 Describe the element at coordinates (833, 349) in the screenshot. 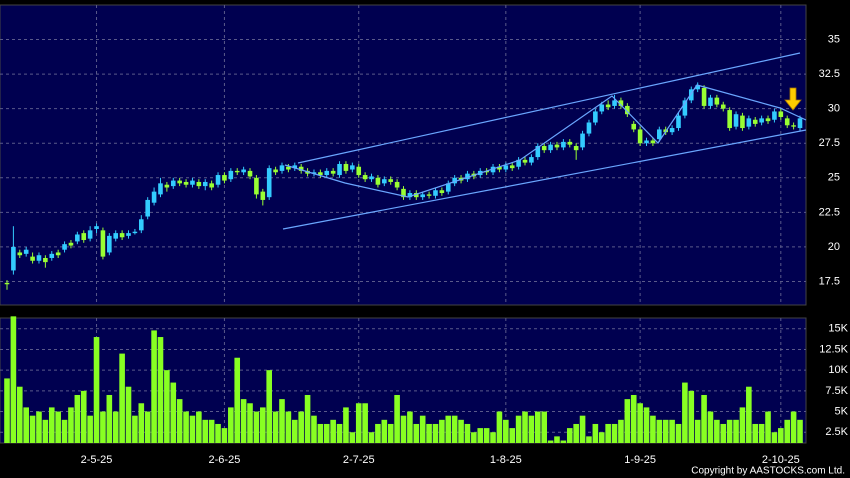

I see `y-tick-label: 12.5K` at that location.